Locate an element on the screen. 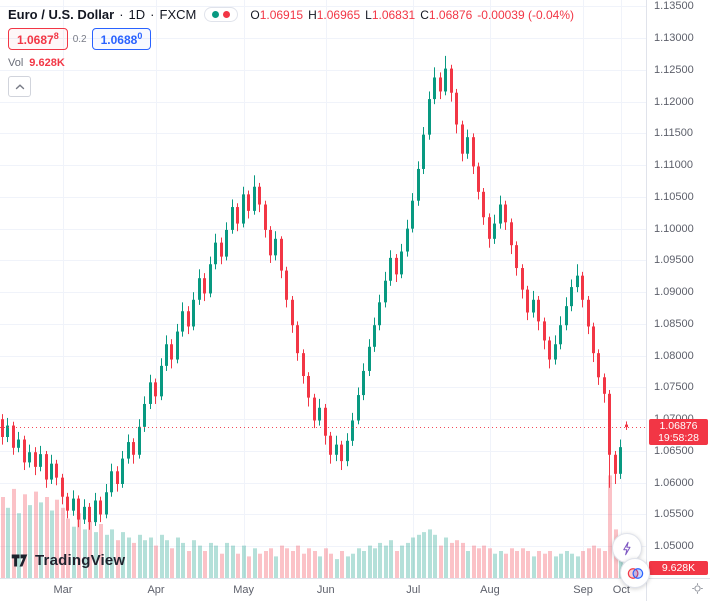 This screenshot has height=601, width=710. price-tick-label: 1.11500 is located at coordinates (673, 133).